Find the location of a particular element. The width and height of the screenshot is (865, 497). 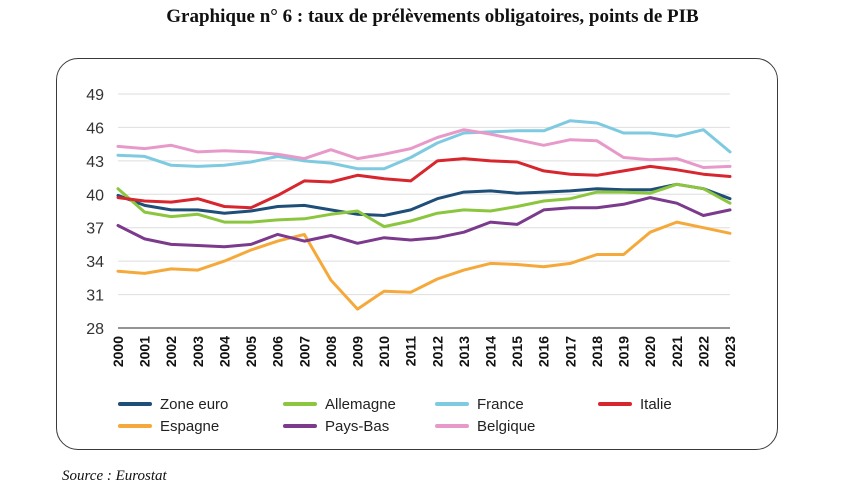

legend-item: Zone euro is located at coordinates (173, 404).